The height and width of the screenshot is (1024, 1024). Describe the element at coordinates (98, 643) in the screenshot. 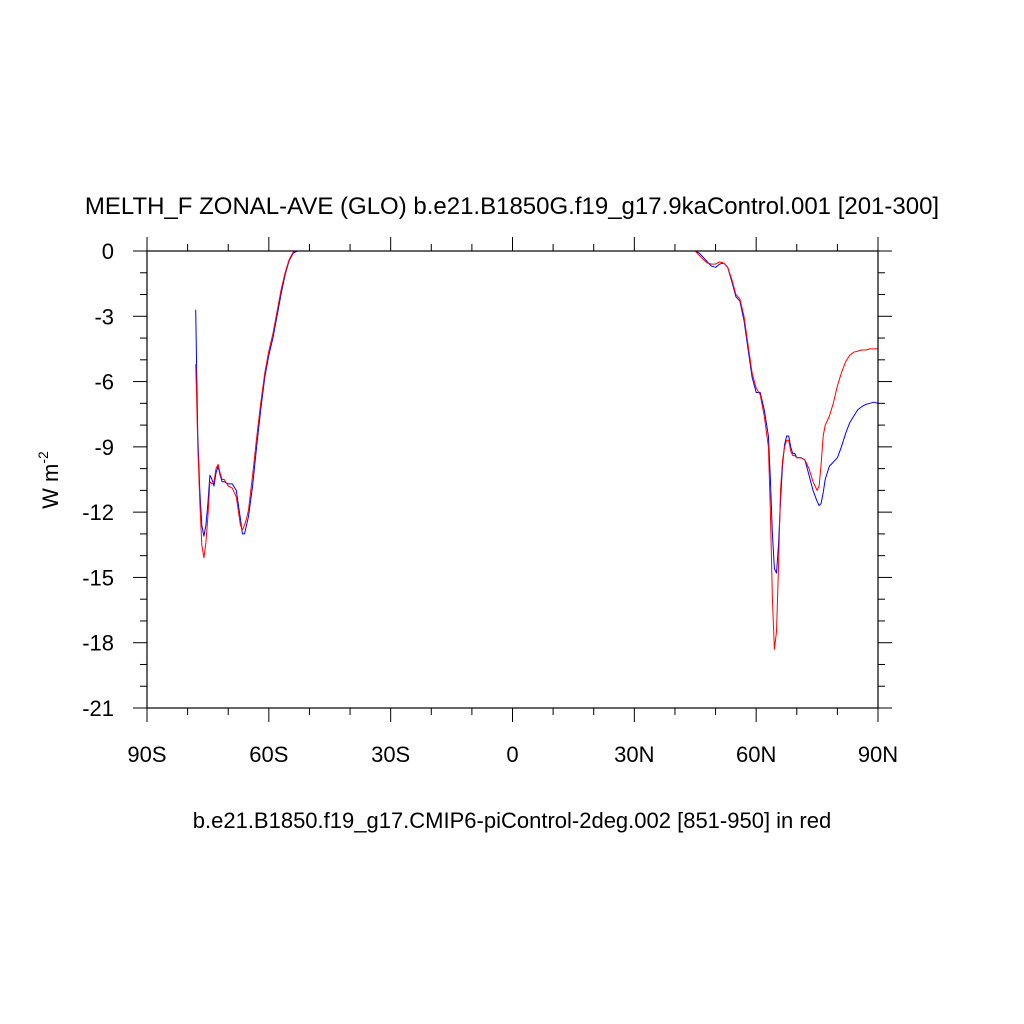

I see `y-tick-label: -18` at that location.